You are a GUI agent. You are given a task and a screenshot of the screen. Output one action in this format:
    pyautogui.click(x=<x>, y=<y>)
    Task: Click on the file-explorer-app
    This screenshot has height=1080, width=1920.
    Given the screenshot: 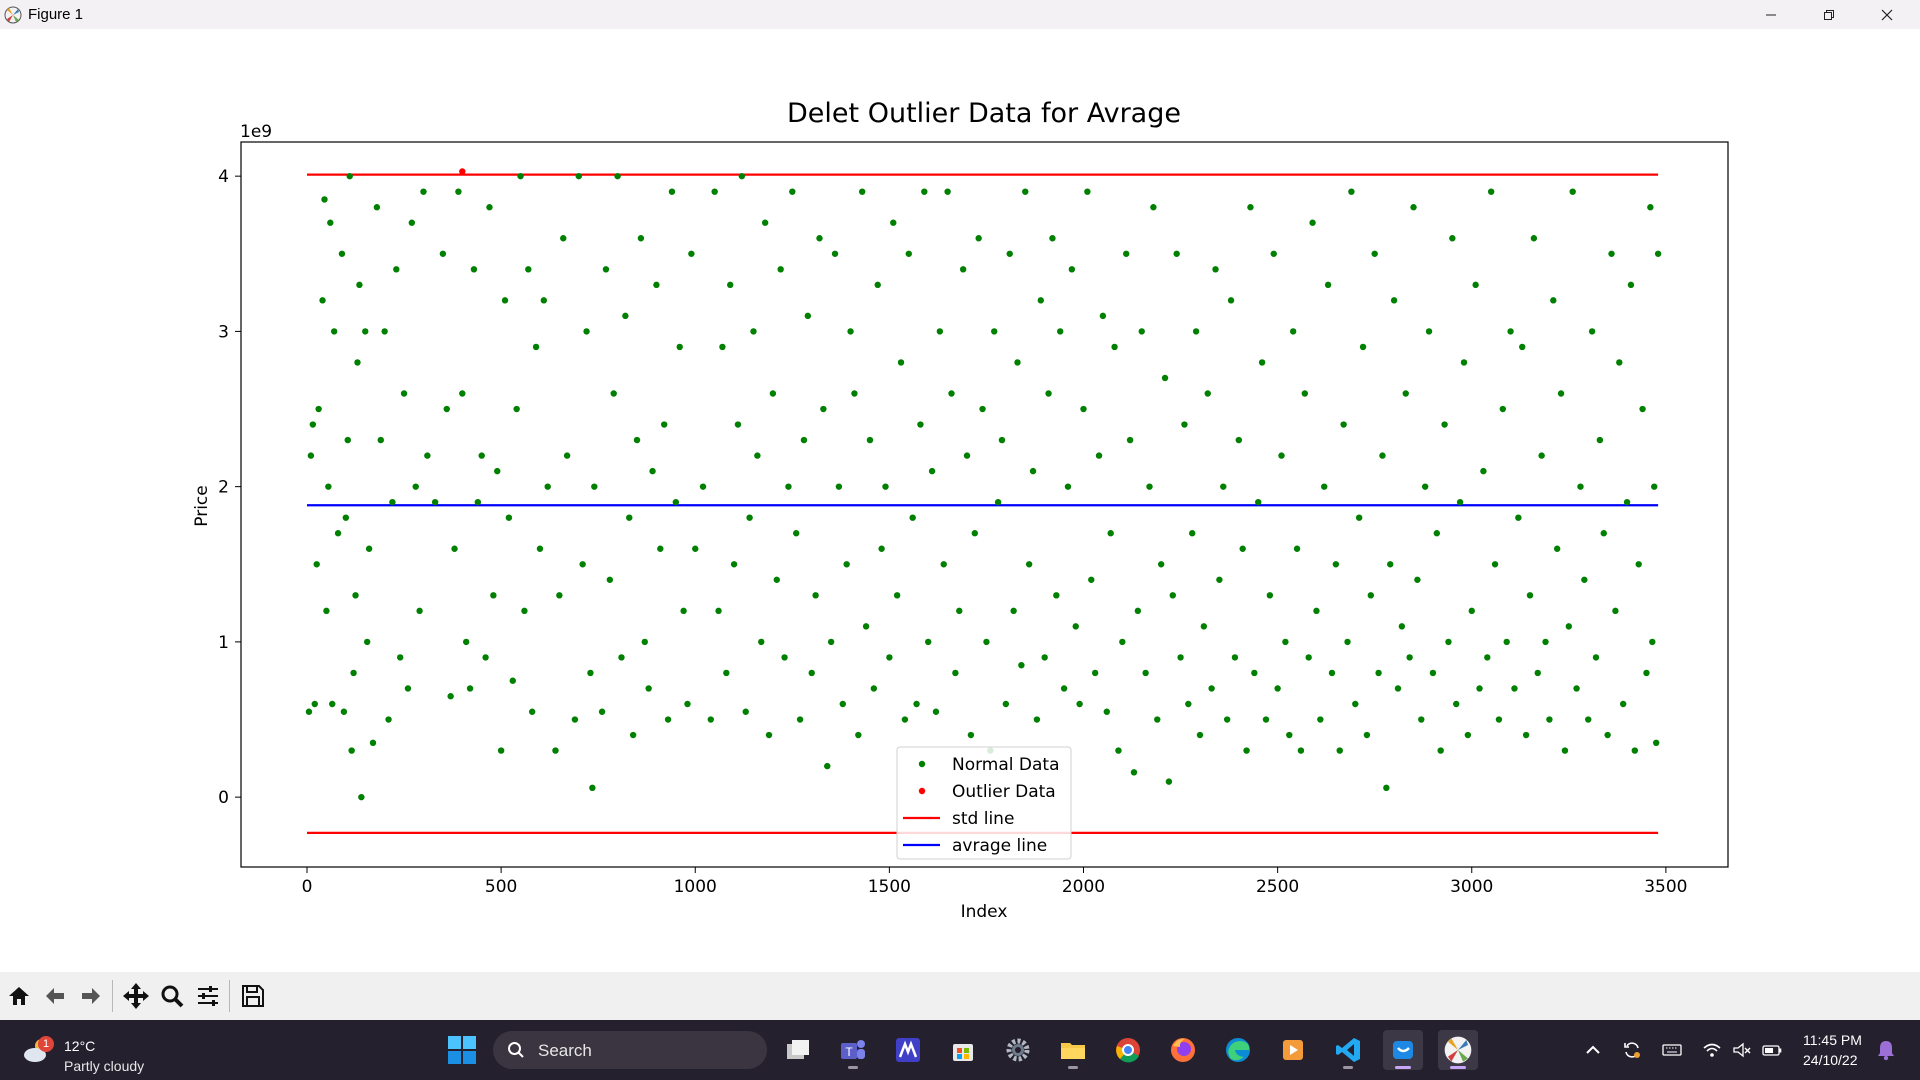 What is the action you would take?
    pyautogui.click(x=1073, y=1050)
    